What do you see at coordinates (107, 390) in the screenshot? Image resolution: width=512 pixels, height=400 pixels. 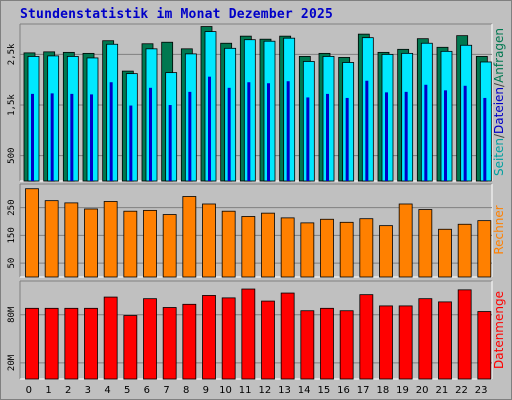 I see `x-tick-label-4: 4` at bounding box center [107, 390].